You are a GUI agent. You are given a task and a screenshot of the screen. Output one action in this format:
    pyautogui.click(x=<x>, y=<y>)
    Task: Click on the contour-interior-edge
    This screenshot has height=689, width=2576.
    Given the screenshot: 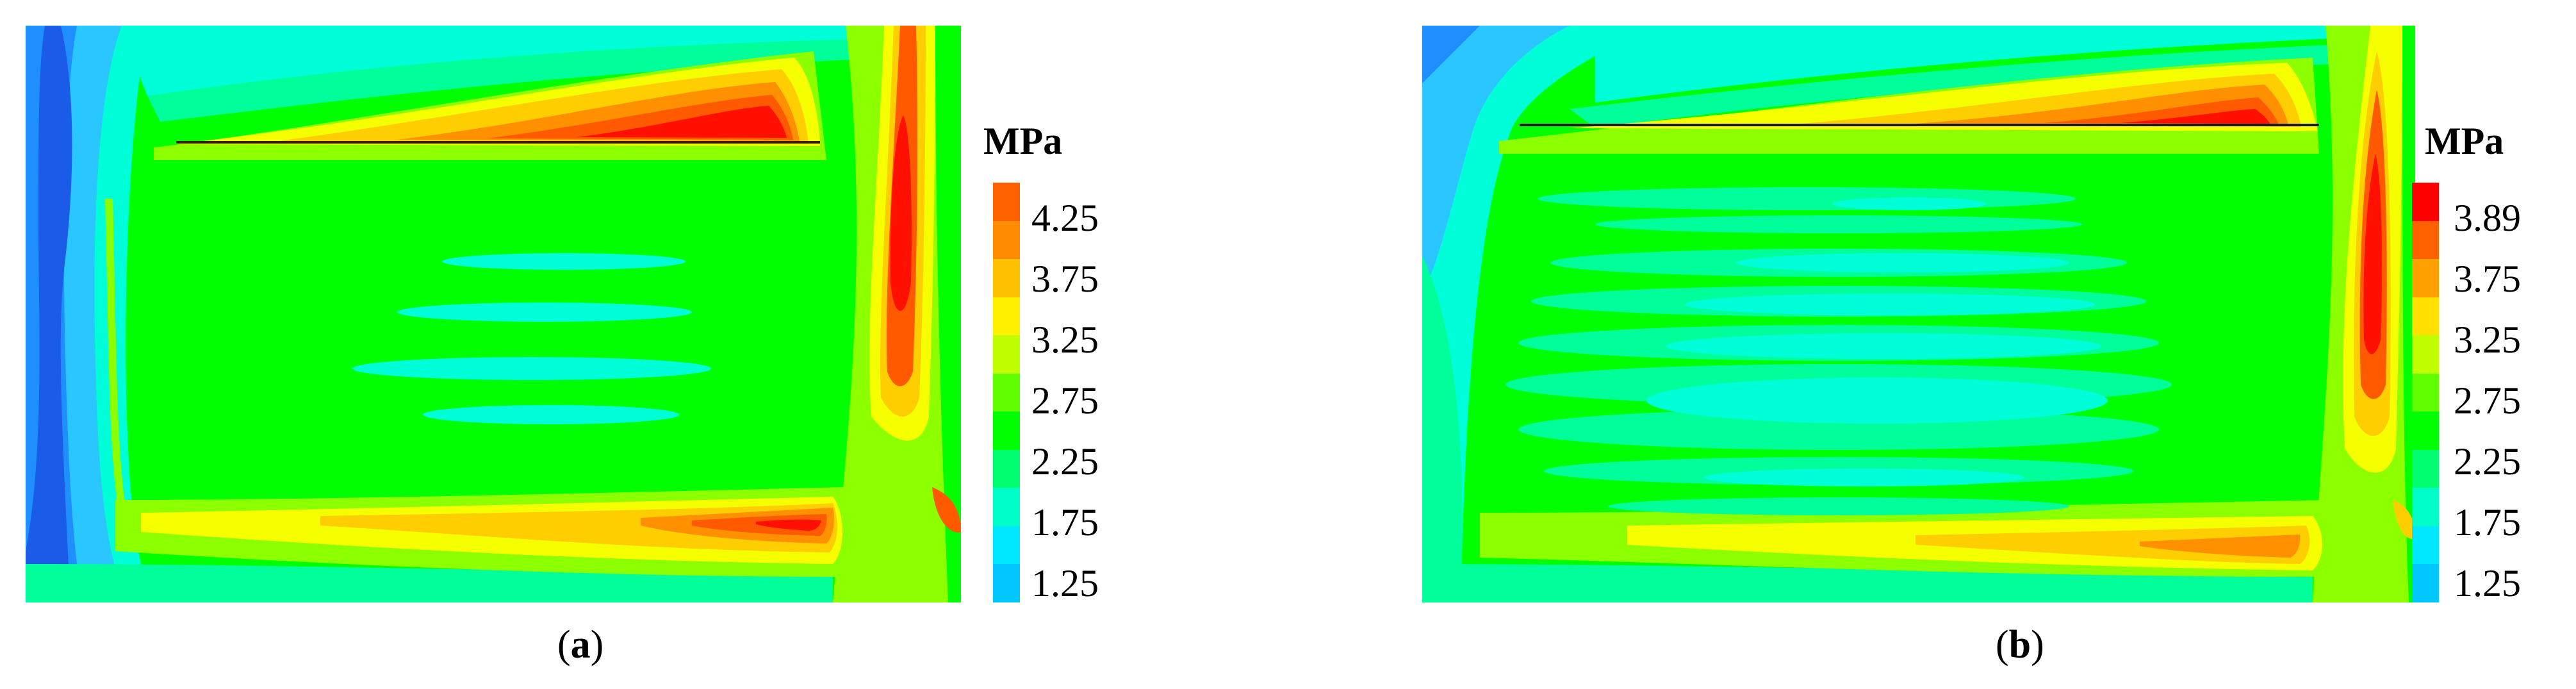 What is the action you would take?
    pyautogui.click(x=115, y=352)
    